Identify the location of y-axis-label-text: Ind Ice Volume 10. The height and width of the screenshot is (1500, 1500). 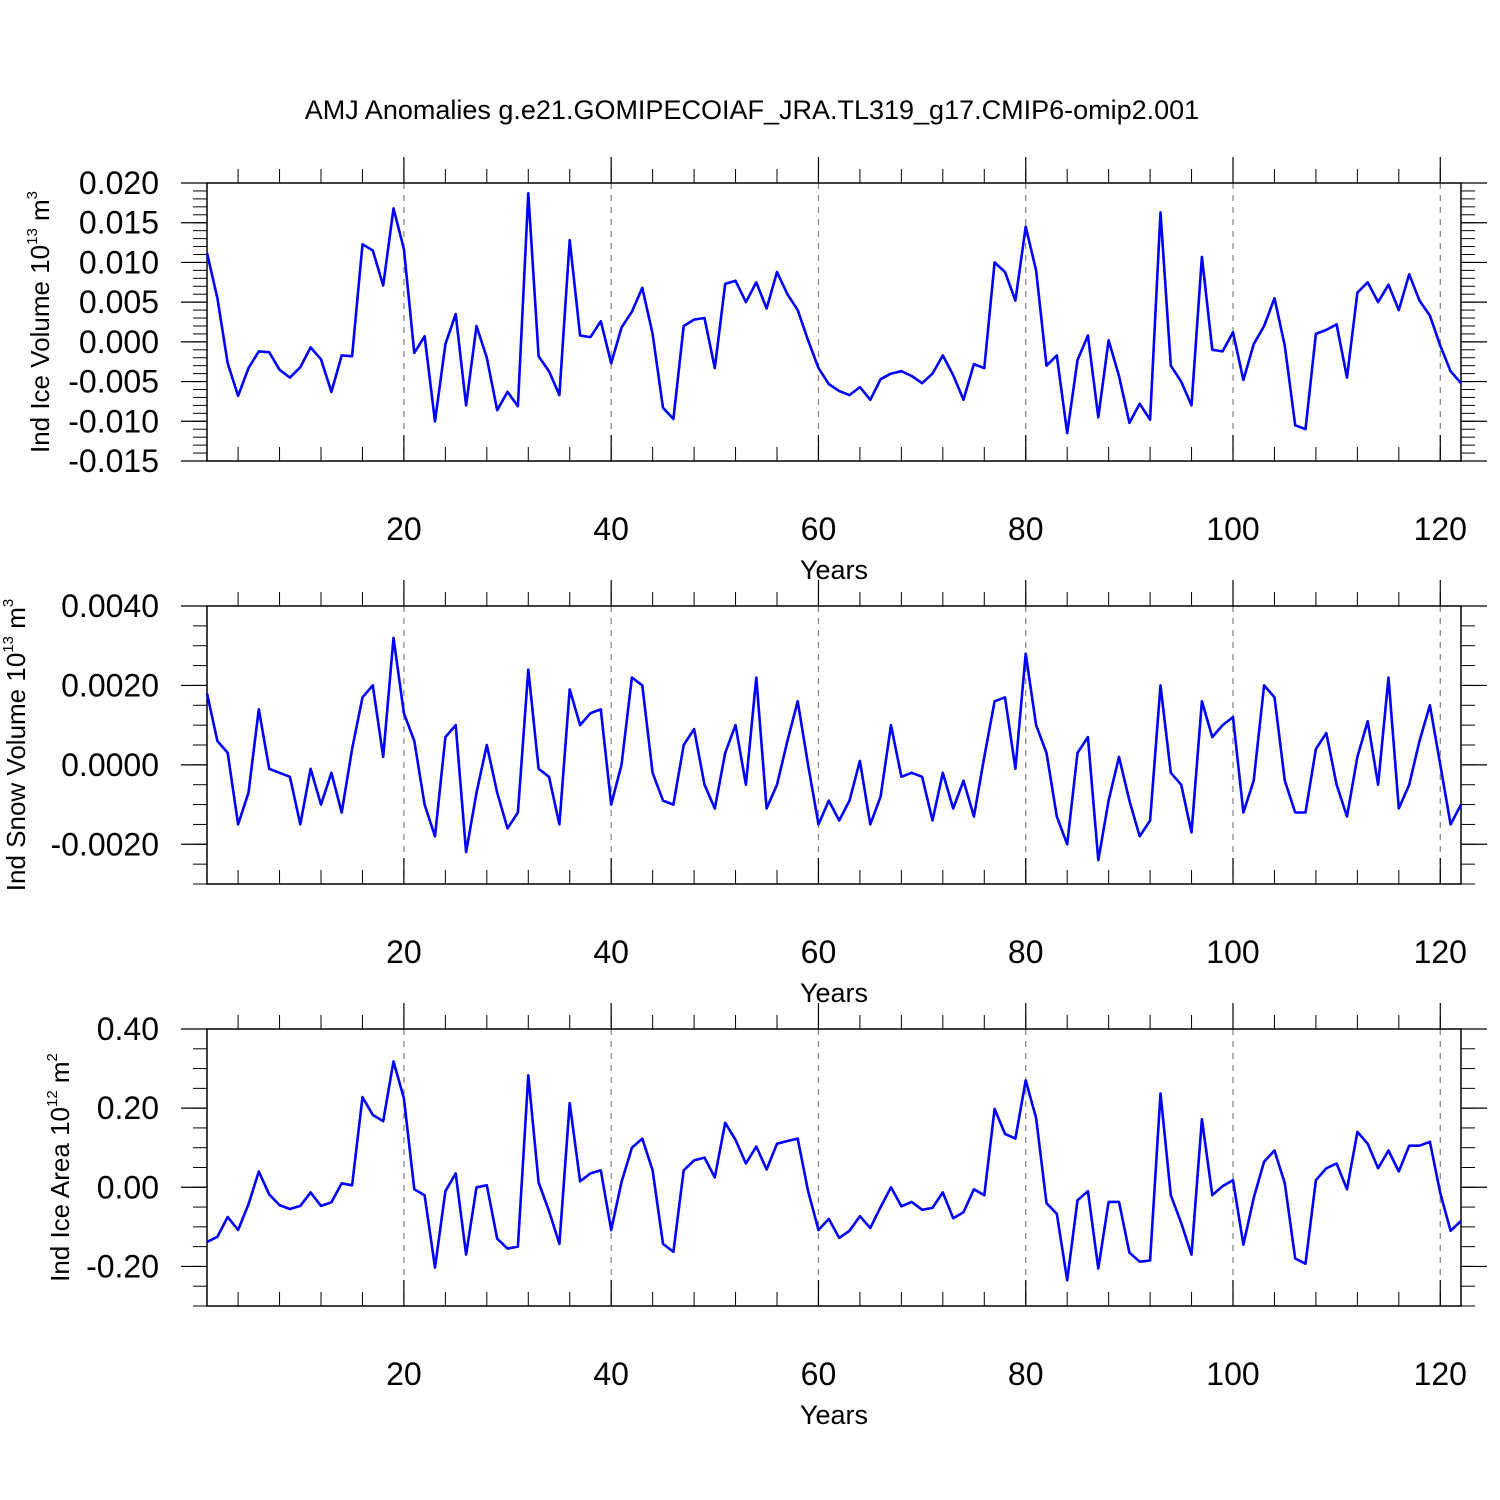
(40, 349).